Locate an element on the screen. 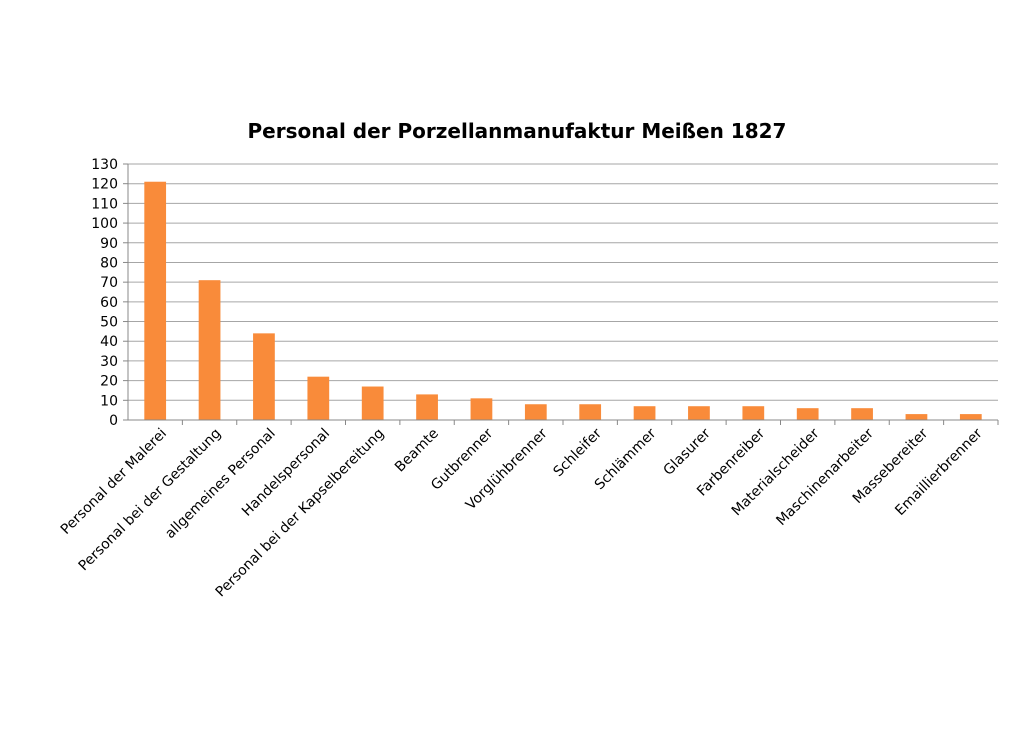 This screenshot has height=736, width=1024. y-tick-label: 90 is located at coordinates (109, 244).